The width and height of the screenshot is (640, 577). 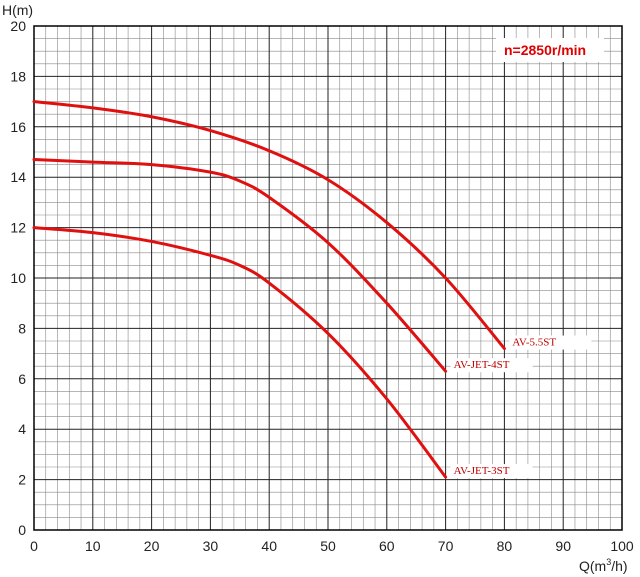 I want to click on x-tick-label: 70, so click(x=446, y=546).